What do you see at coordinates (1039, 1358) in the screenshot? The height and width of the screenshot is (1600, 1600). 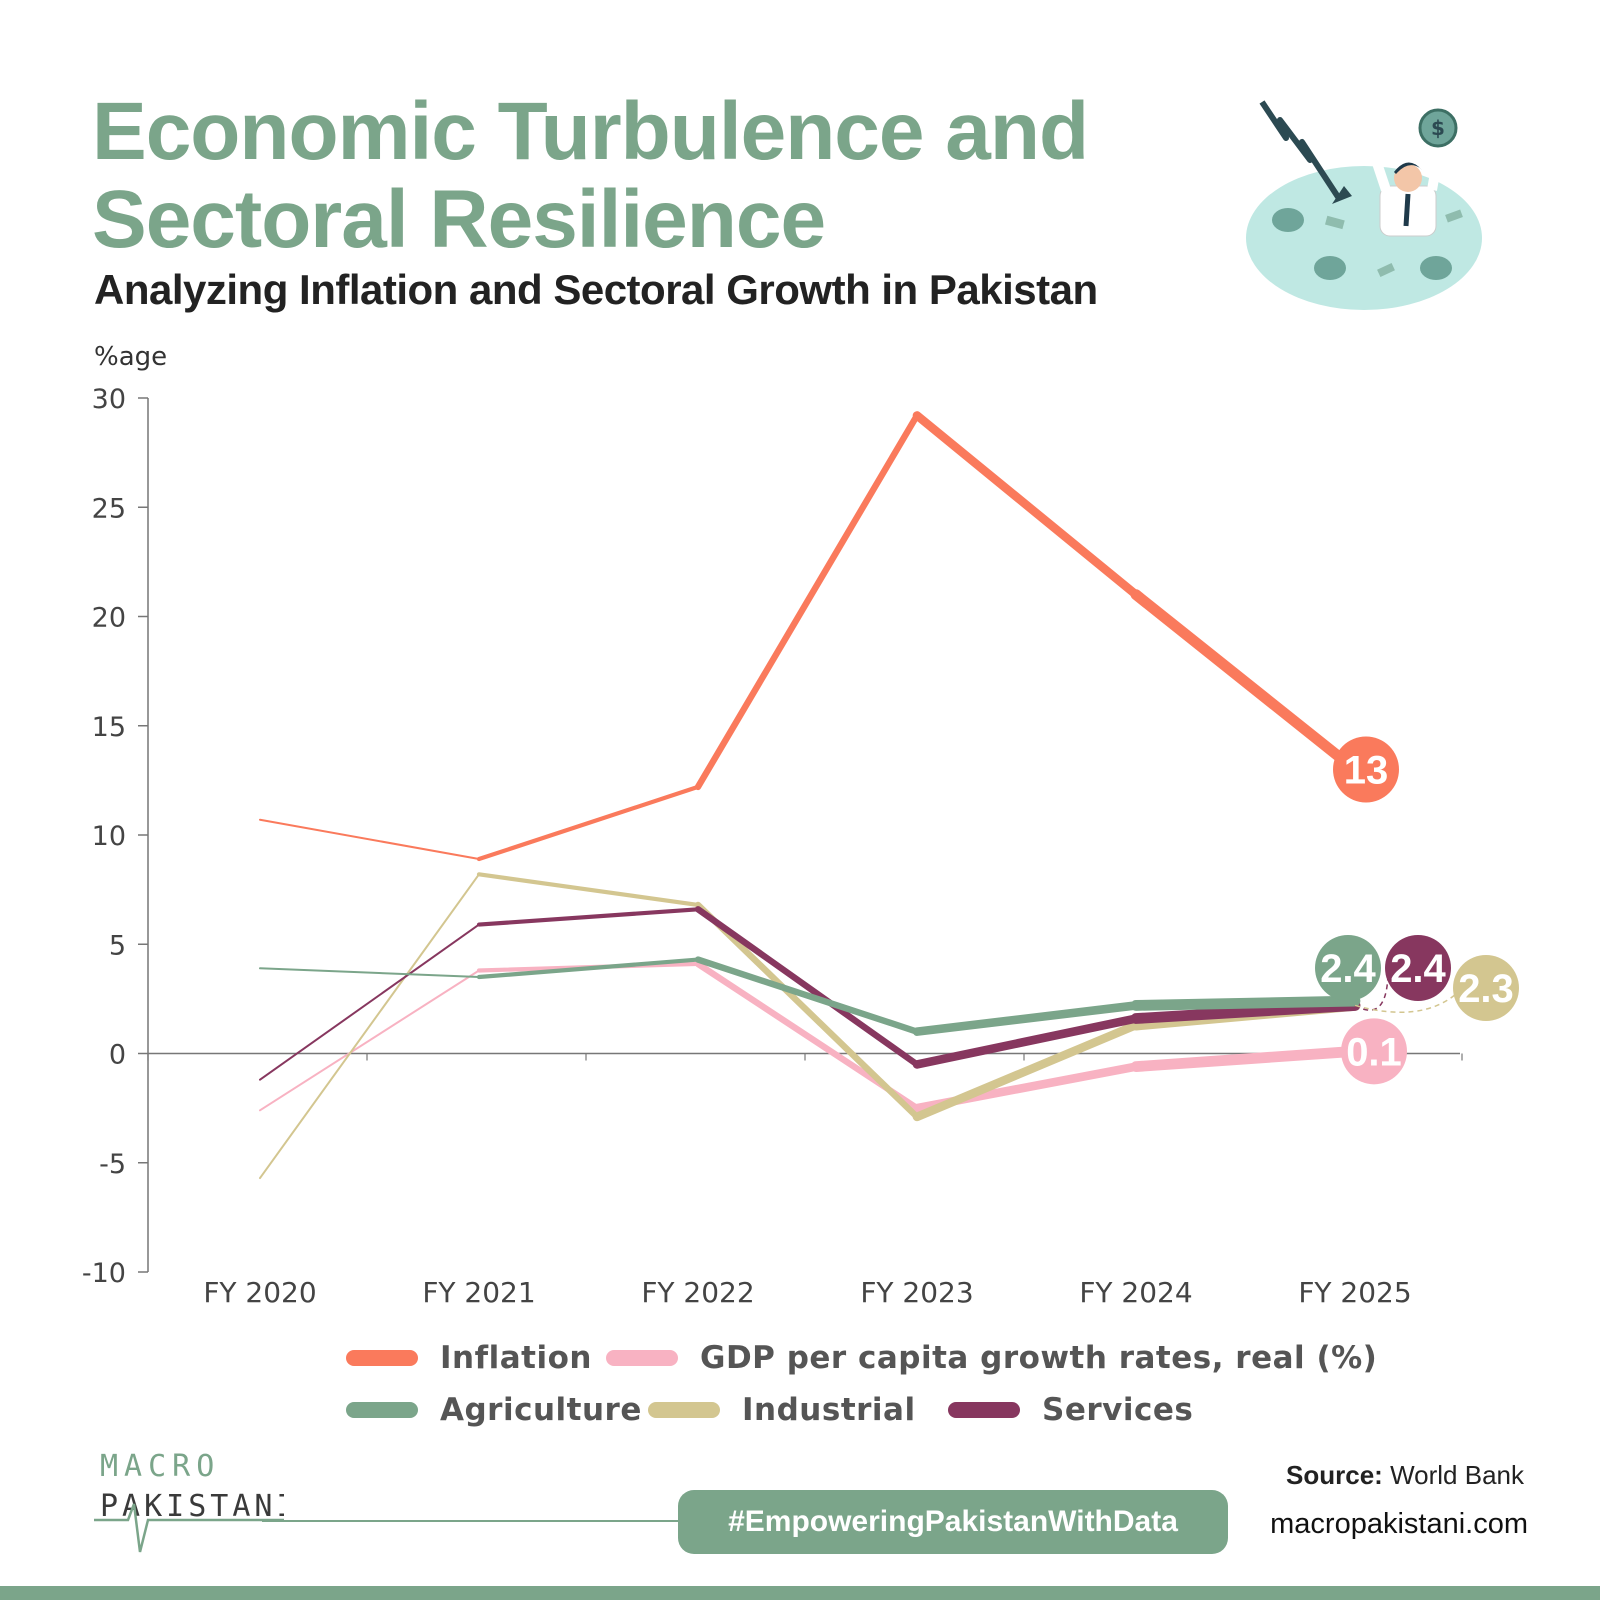 I see `legend-label: GDP per capita growth rates, real (%)` at bounding box center [1039, 1358].